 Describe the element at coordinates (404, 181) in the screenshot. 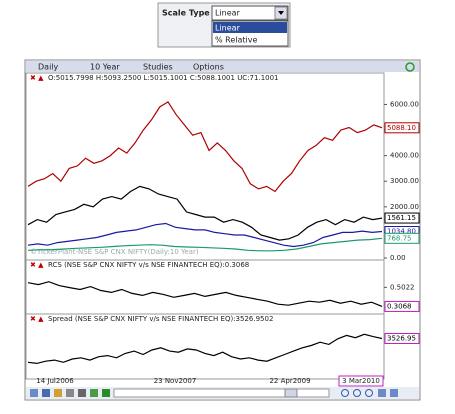

I see `y-tick-label: 3000.00` at that location.